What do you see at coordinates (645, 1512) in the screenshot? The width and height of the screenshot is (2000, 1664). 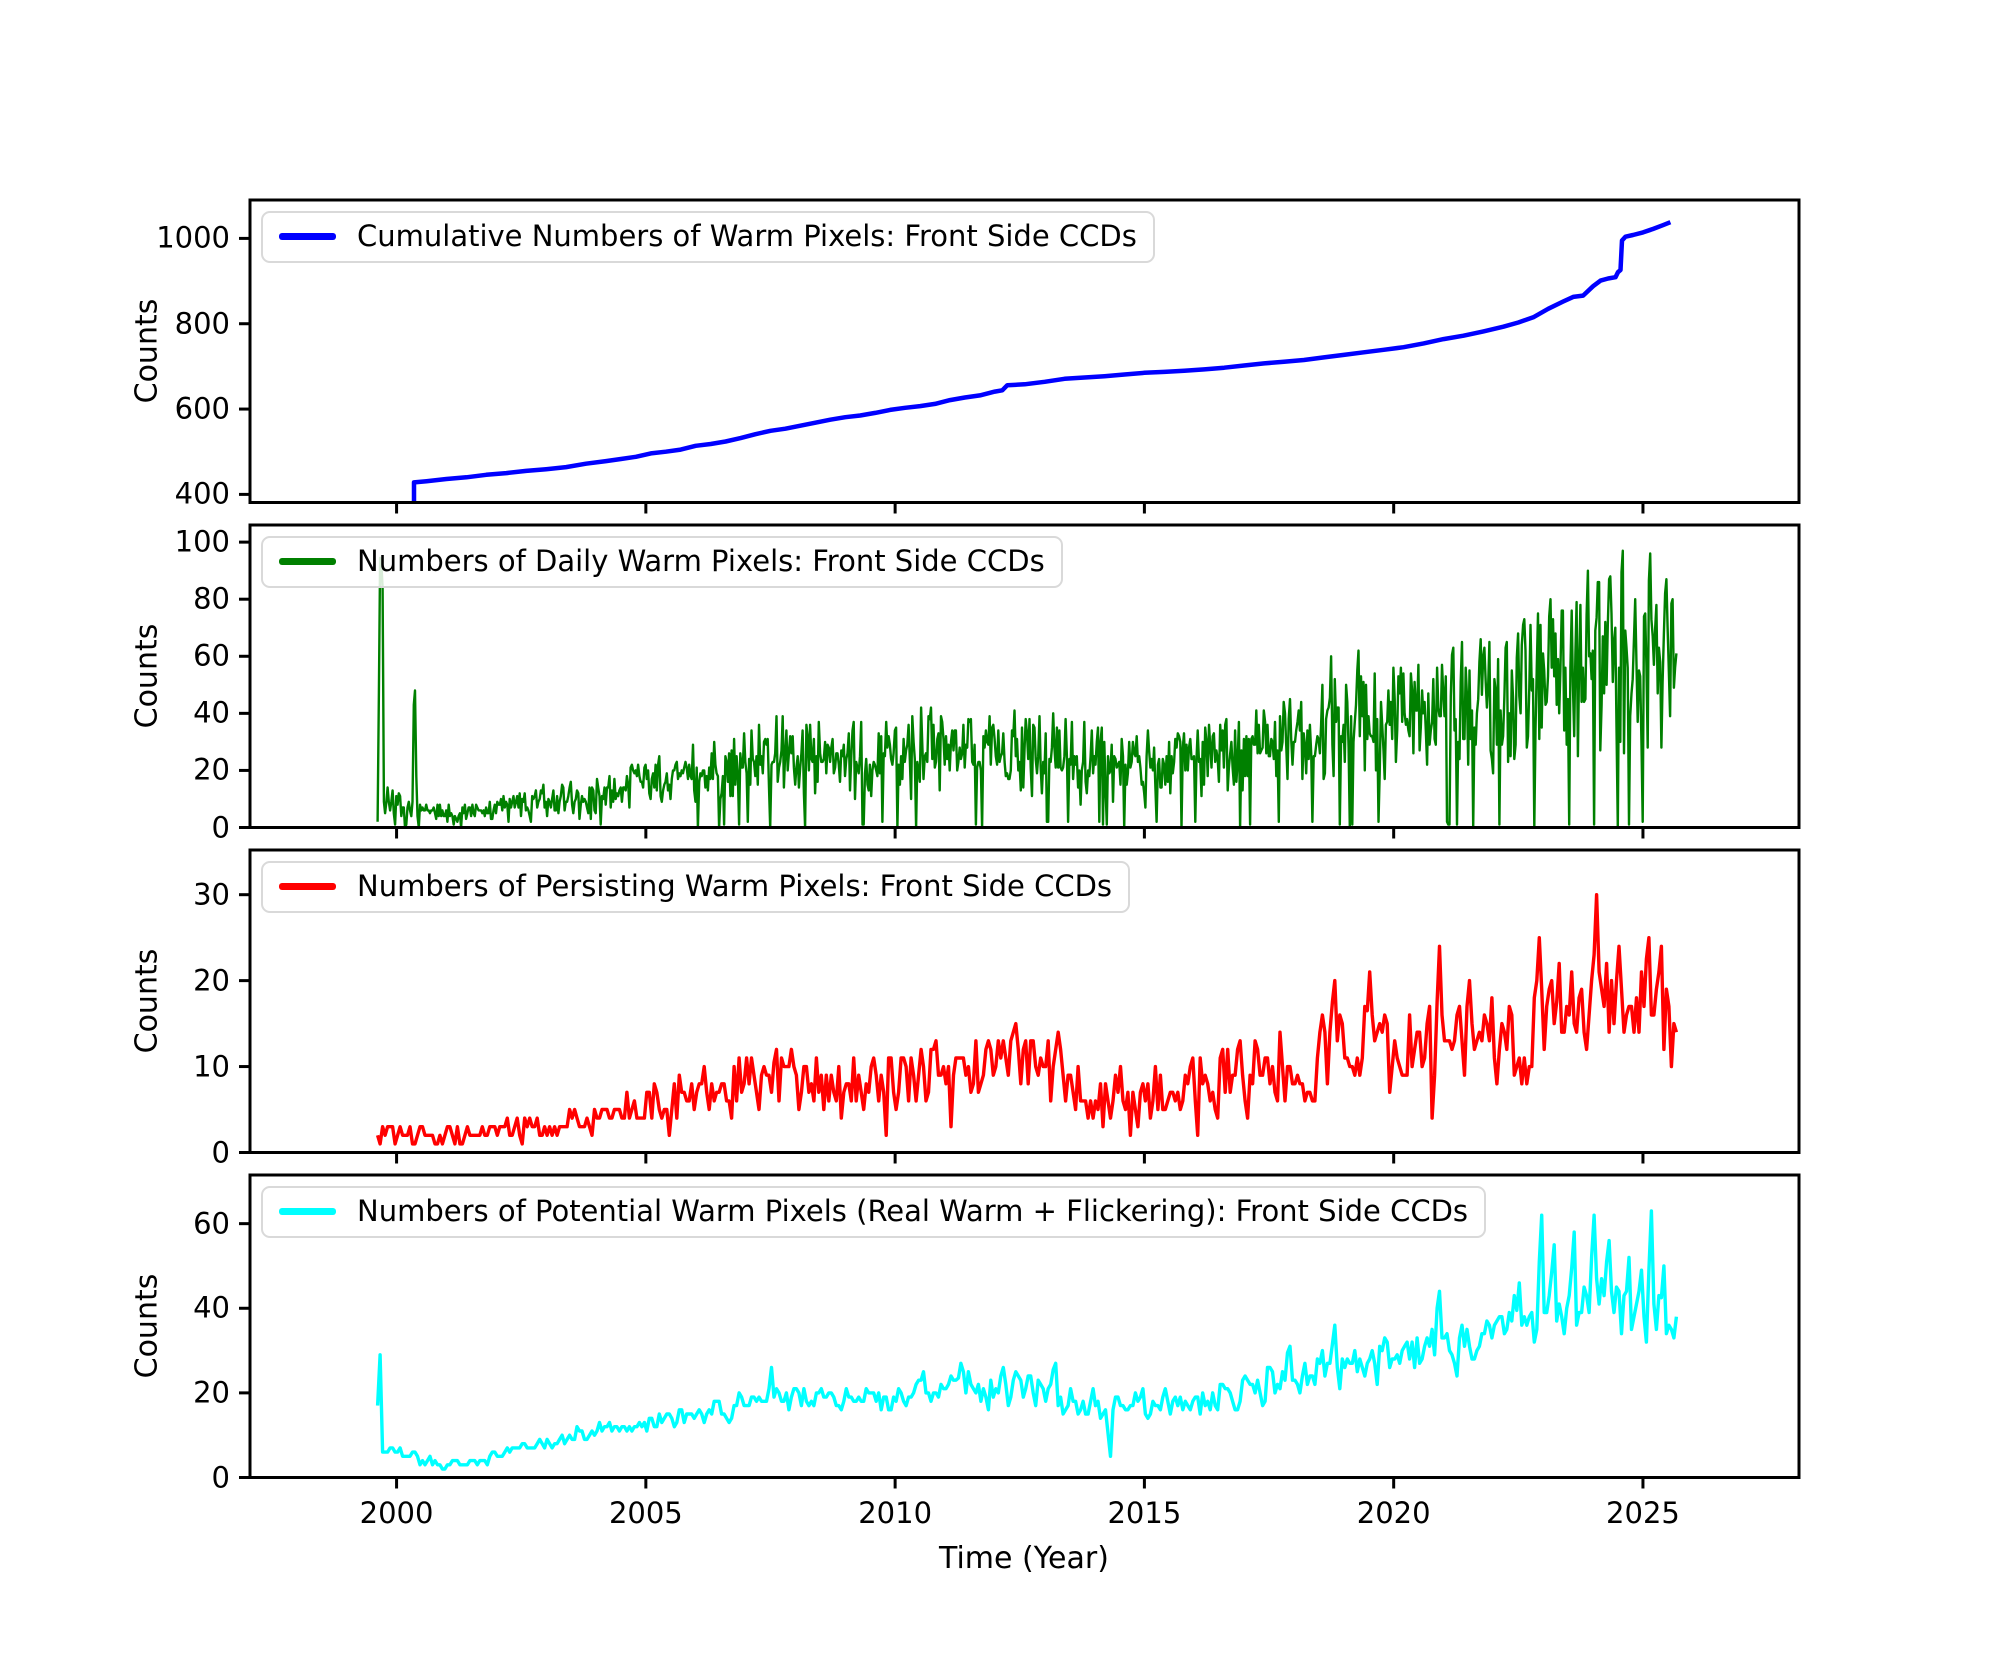 I see `x-tick-label: 2005` at bounding box center [645, 1512].